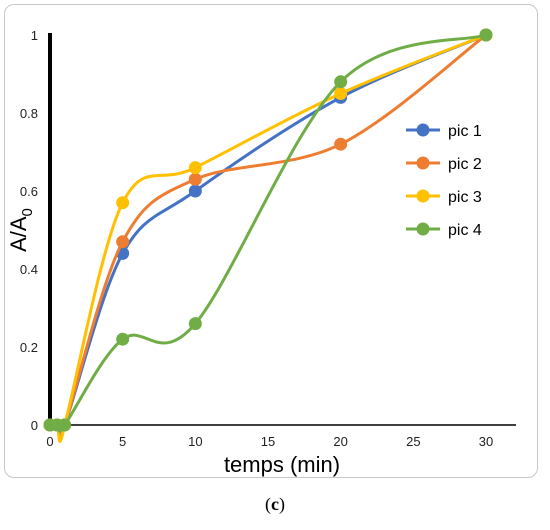 The width and height of the screenshot is (550, 530). I want to click on legend-label: pic 4, so click(465, 230).